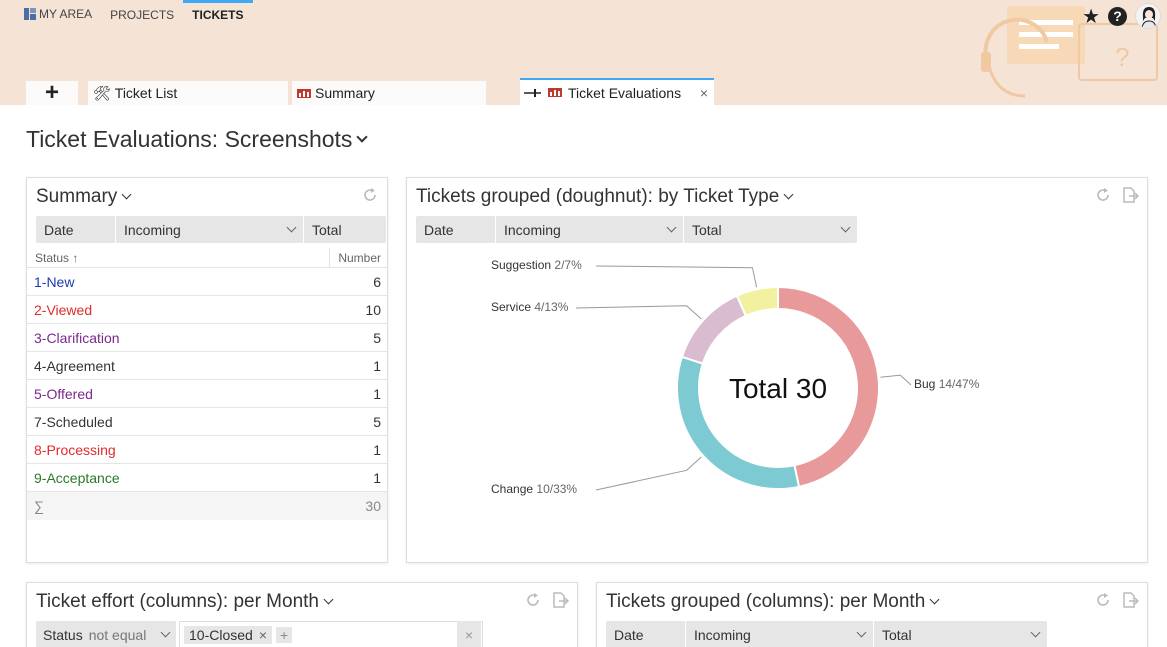  I want to click on table-row: 7-Scheduled 5, so click(207, 422).